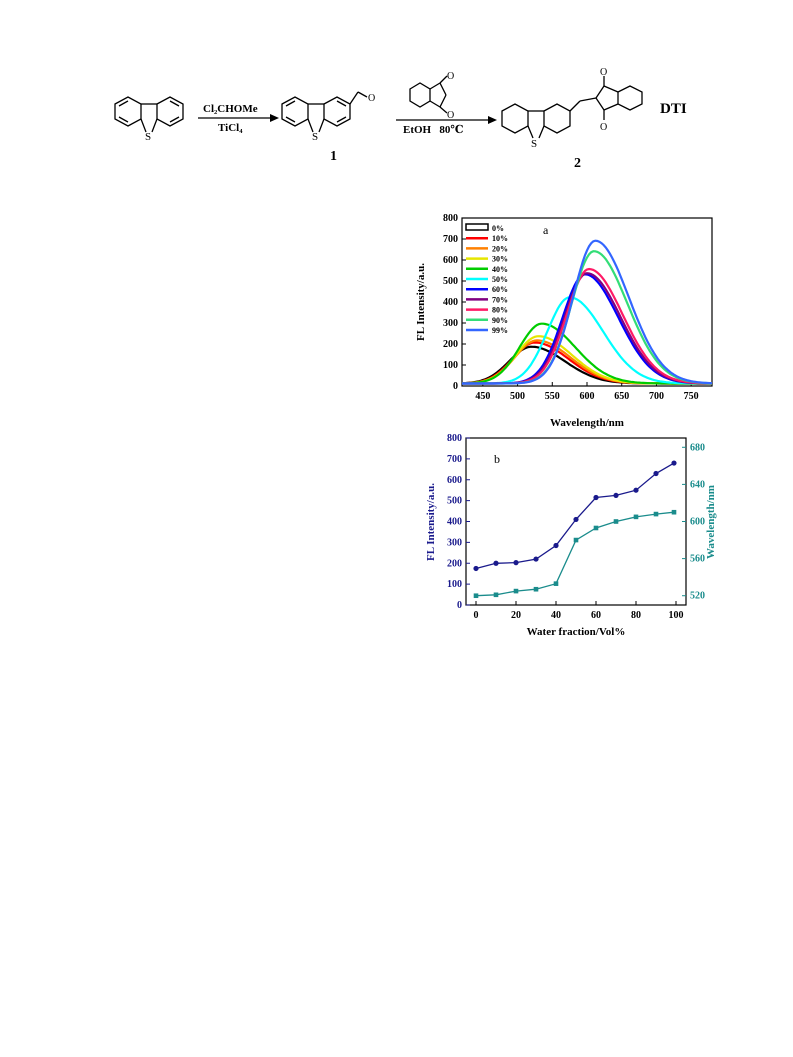  I want to click on legend-label: 0%, so click(498, 228).